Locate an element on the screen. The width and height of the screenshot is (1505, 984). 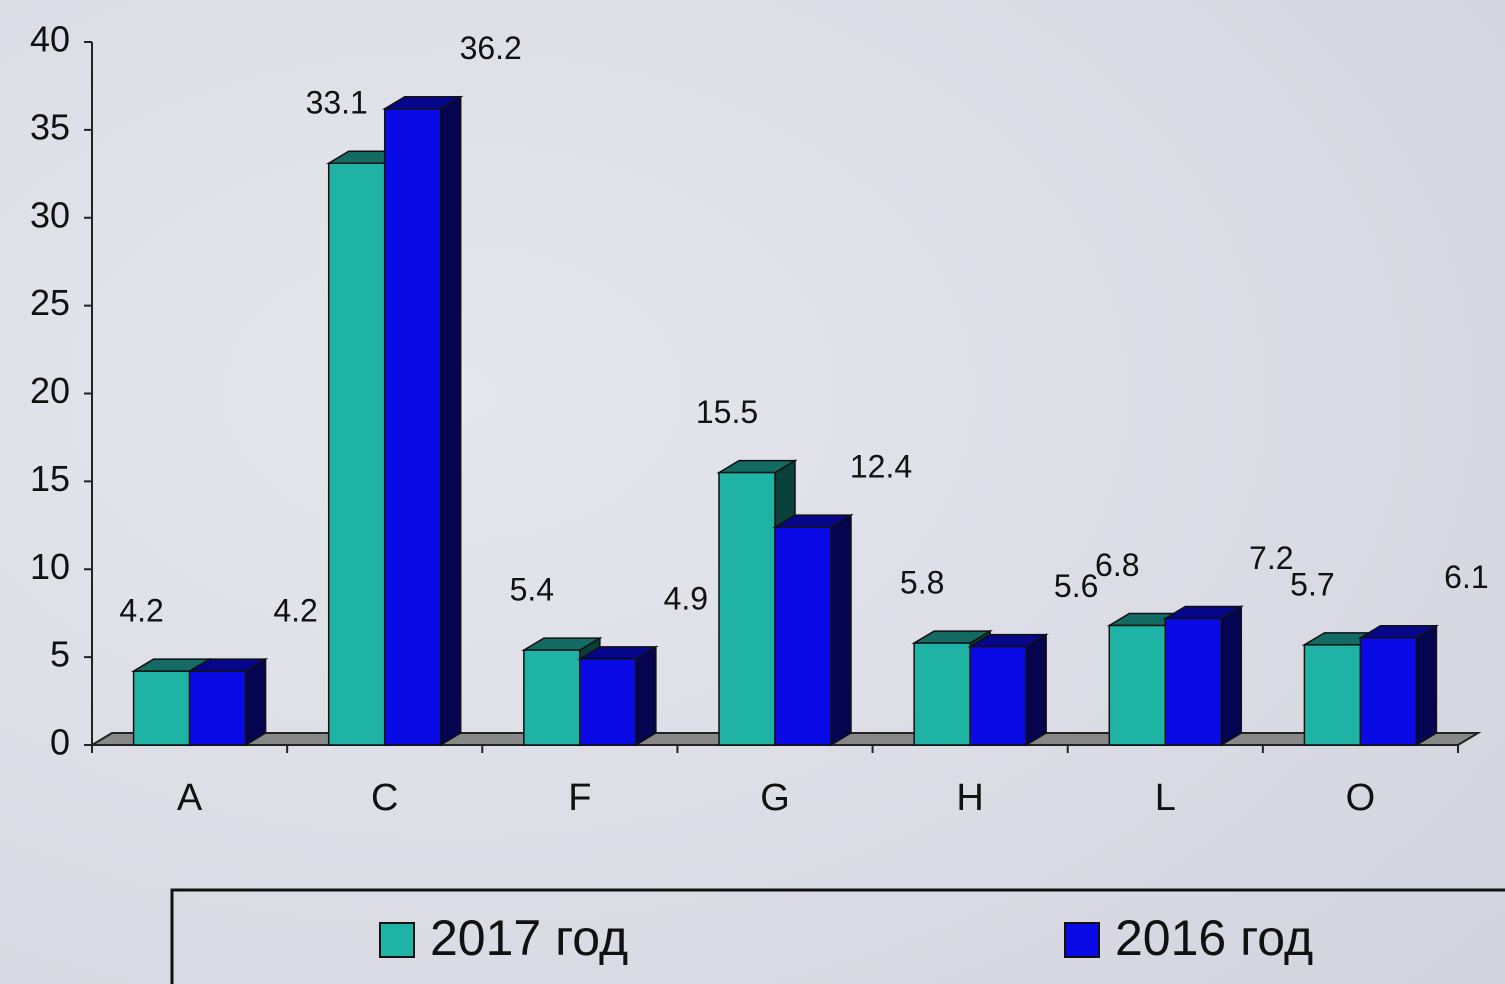
y-tick-label: 35 is located at coordinates (50, 126).